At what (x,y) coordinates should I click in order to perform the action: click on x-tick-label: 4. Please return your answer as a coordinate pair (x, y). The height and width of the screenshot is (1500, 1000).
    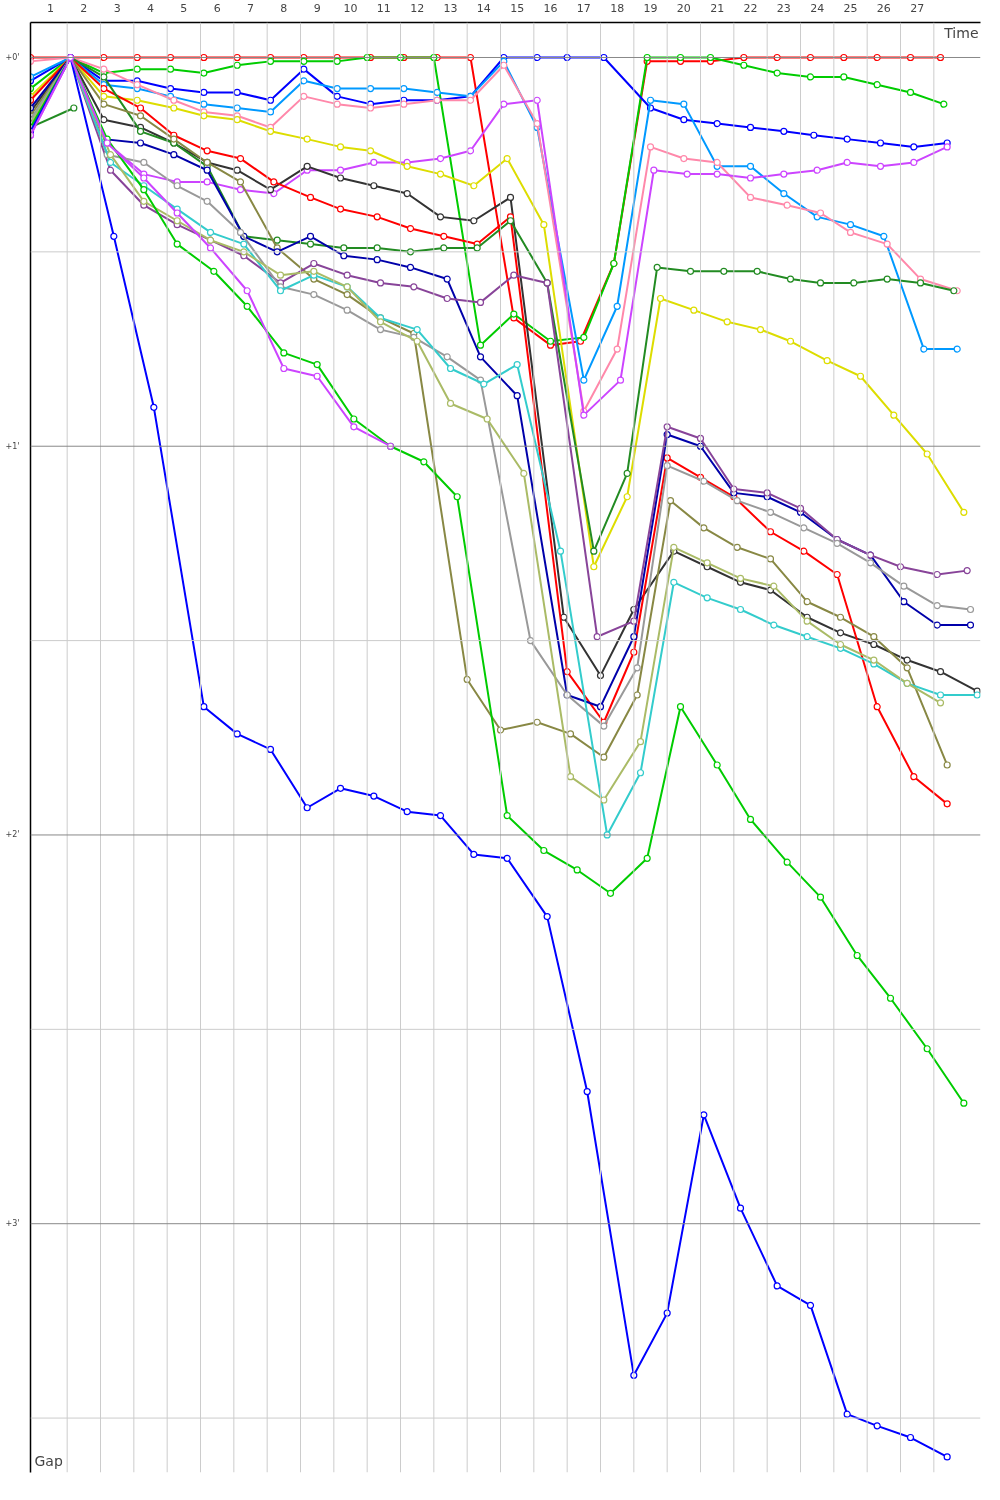
    Looking at the image, I should click on (150, 8).